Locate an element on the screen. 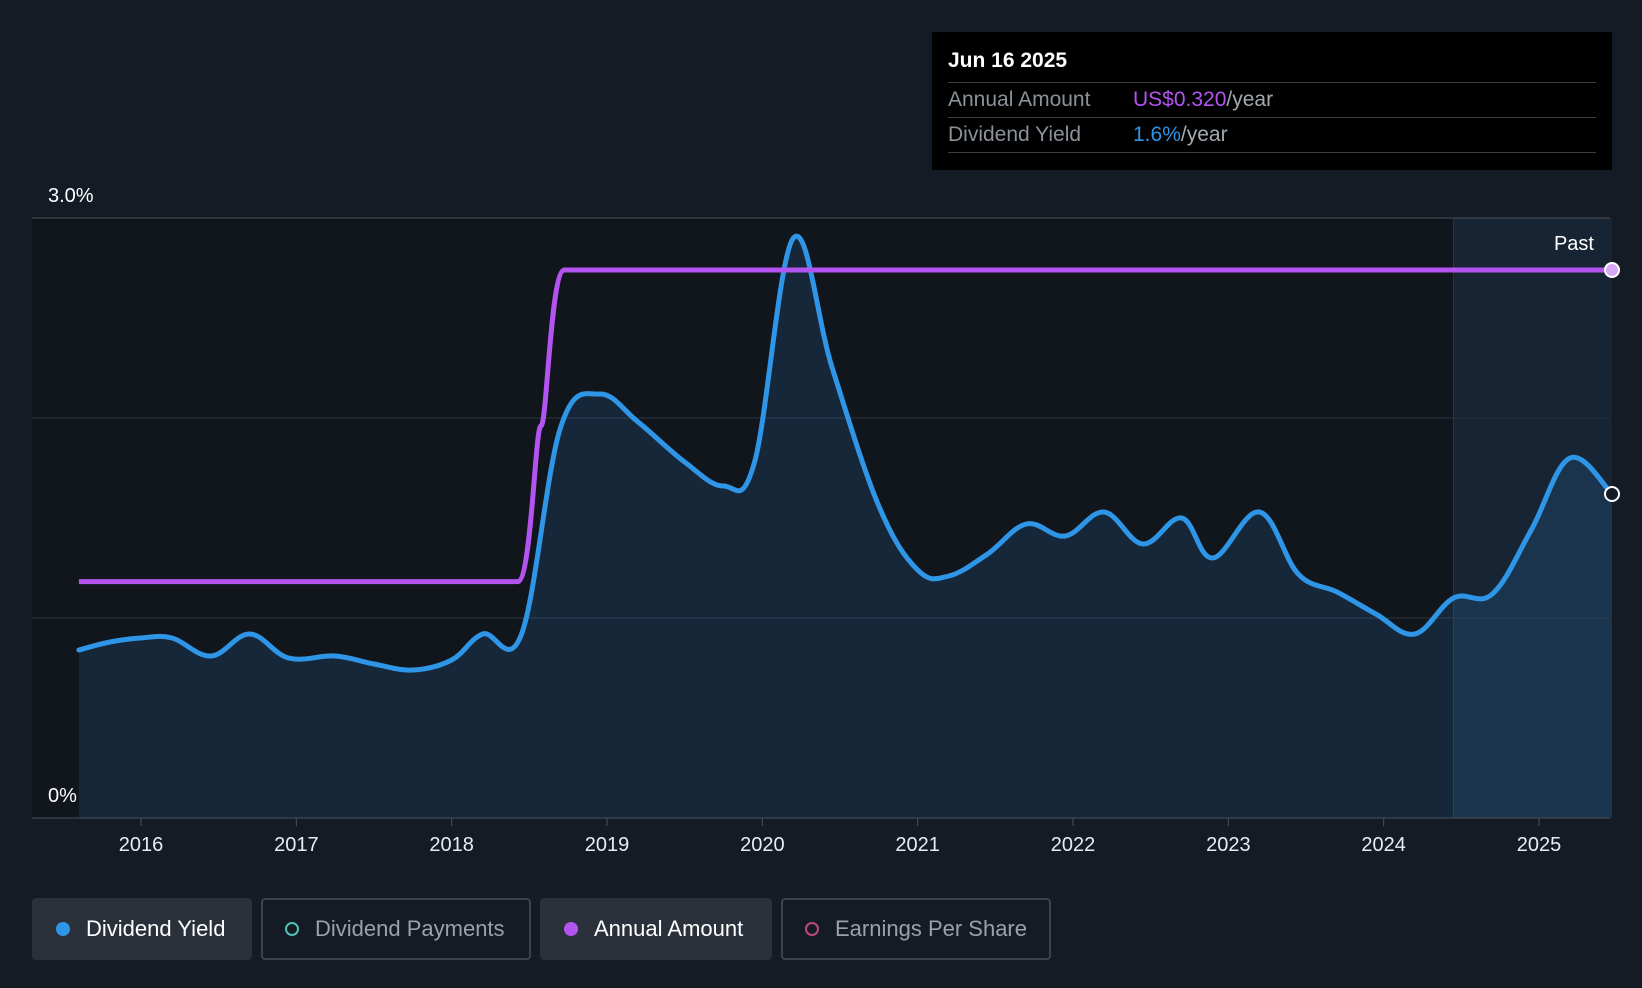  legend-dividend-yield: Dividend Yield is located at coordinates (142, 929).